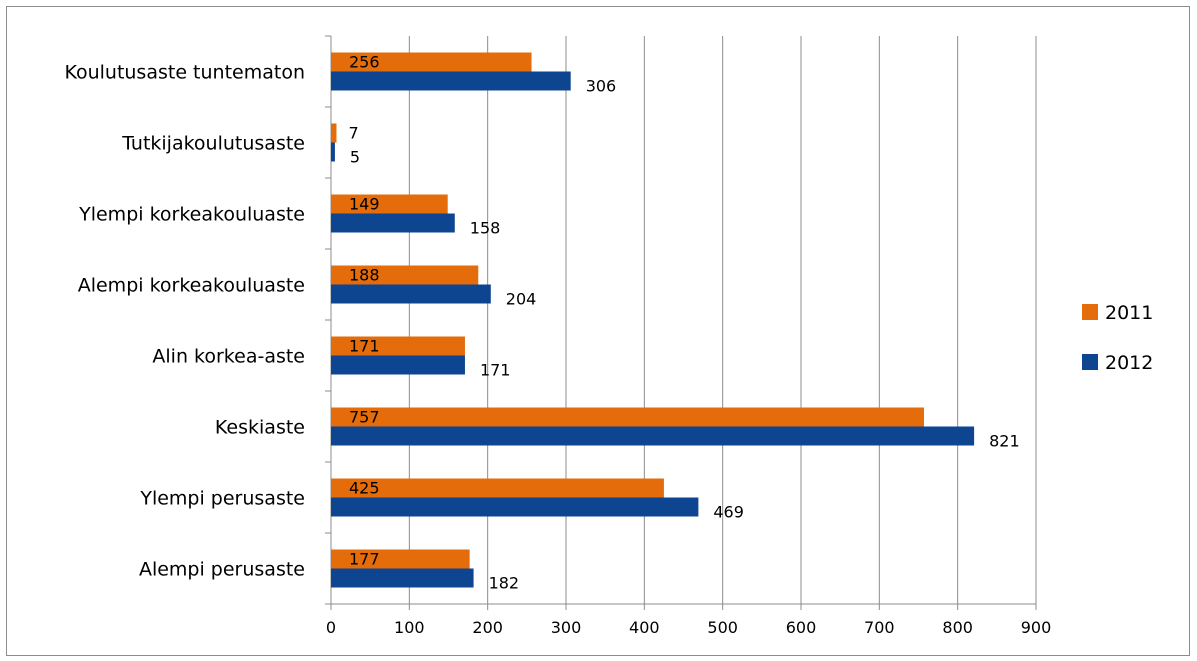 Image resolution: width=1197 pixels, height=661 pixels. I want to click on data-label-2012: 5, so click(355, 157).